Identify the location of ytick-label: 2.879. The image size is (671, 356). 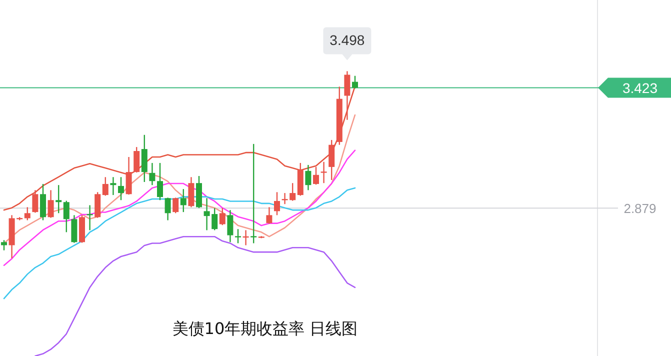
(640, 208).